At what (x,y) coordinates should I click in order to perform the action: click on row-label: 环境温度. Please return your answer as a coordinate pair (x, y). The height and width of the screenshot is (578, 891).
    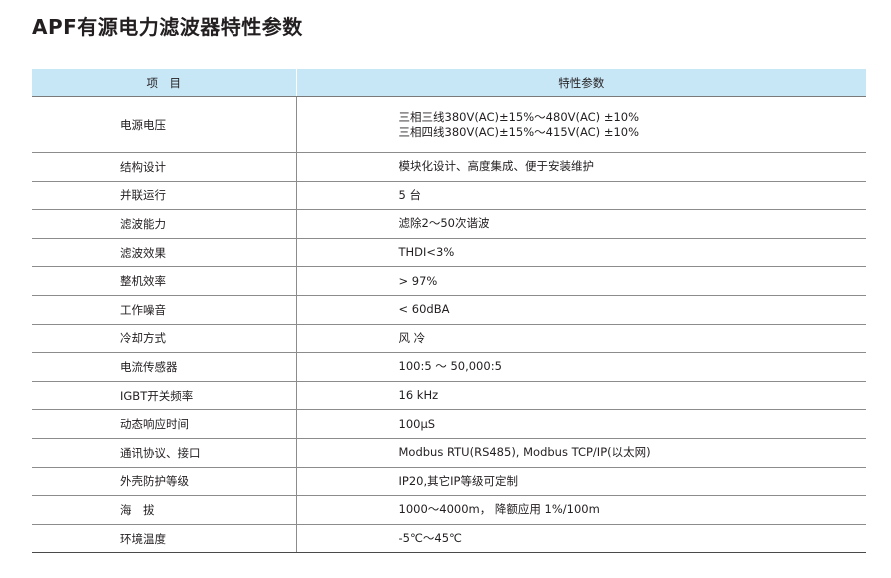
    Looking at the image, I should click on (164, 539).